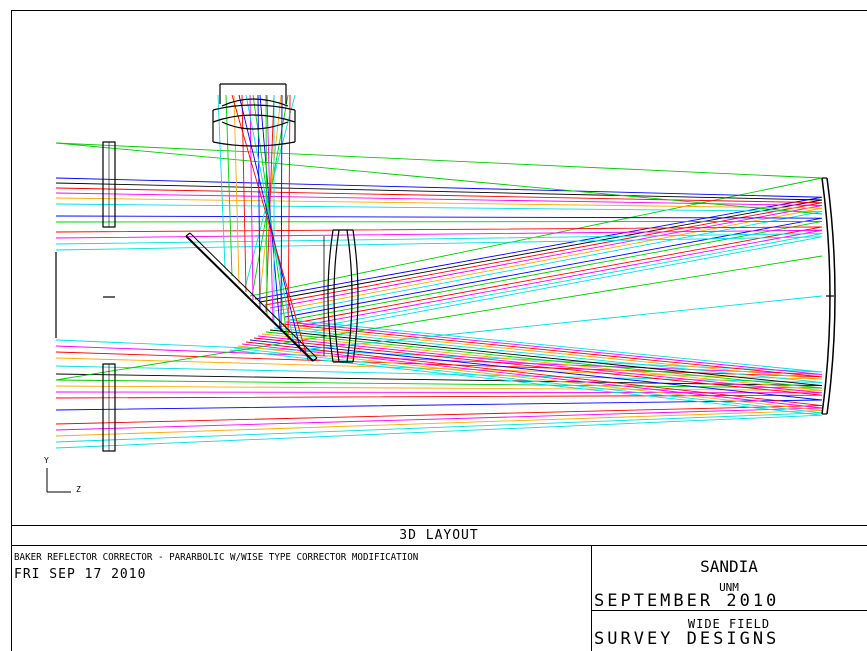 The height and width of the screenshot is (651, 867). I want to click on org-line-5: SURVEY DESIGNS, so click(687, 639).